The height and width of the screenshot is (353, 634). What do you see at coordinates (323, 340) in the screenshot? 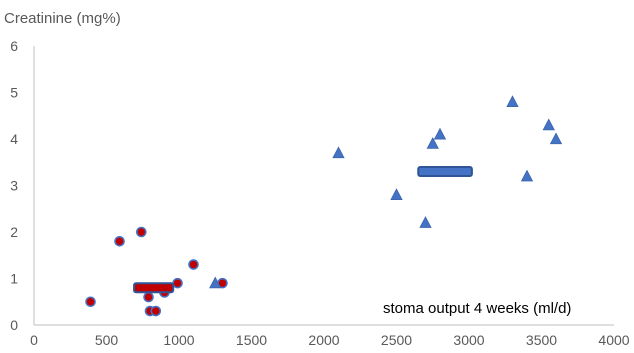
I see `x-tick-label: 2000` at bounding box center [323, 340].